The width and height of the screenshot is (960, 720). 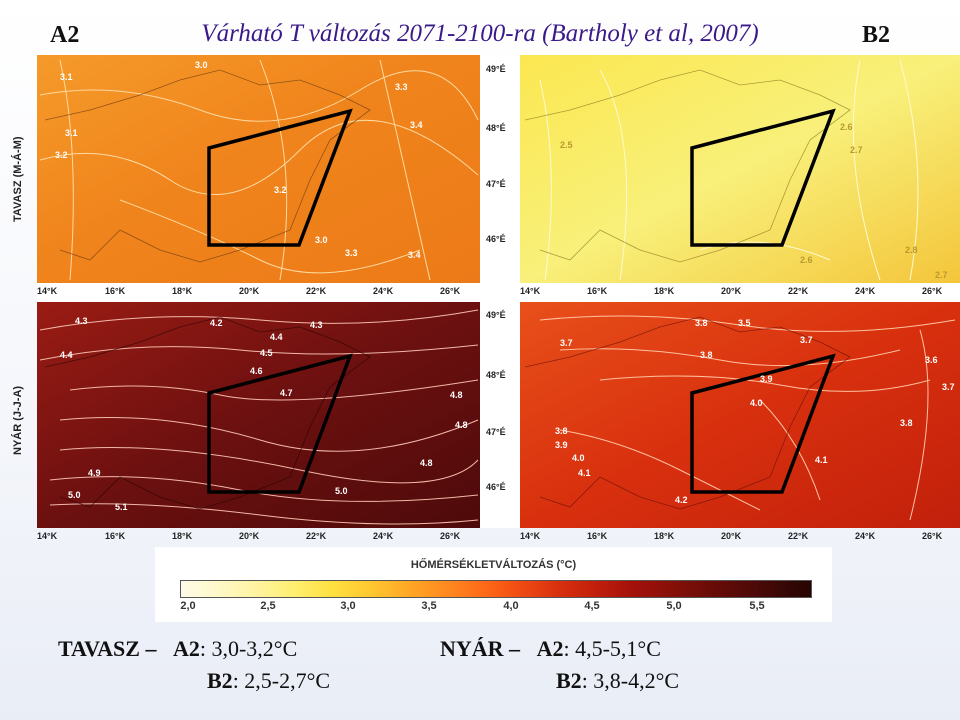 What do you see at coordinates (258, 415) in the screenshot?
I see `map-summer-a2` at bounding box center [258, 415].